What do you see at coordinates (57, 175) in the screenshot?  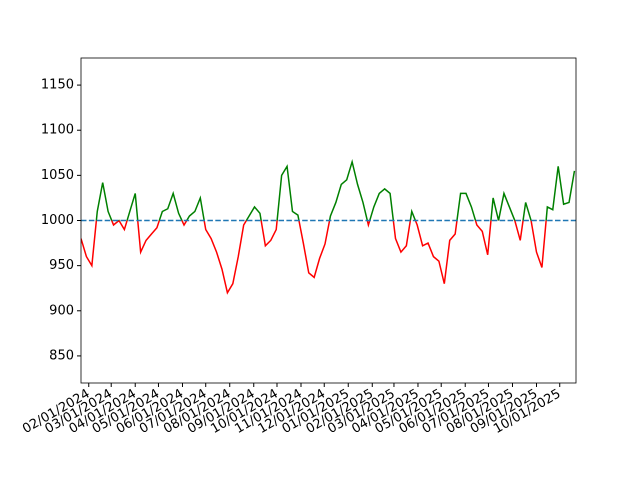 I see `y-tick-label: 1050` at bounding box center [57, 175].